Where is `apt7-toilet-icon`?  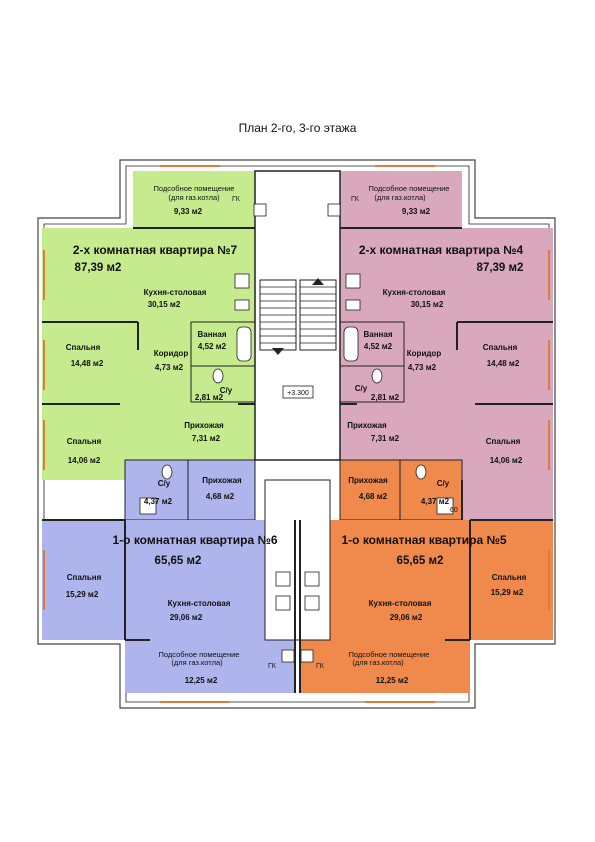
apt7-toilet-icon is located at coordinates (218, 376).